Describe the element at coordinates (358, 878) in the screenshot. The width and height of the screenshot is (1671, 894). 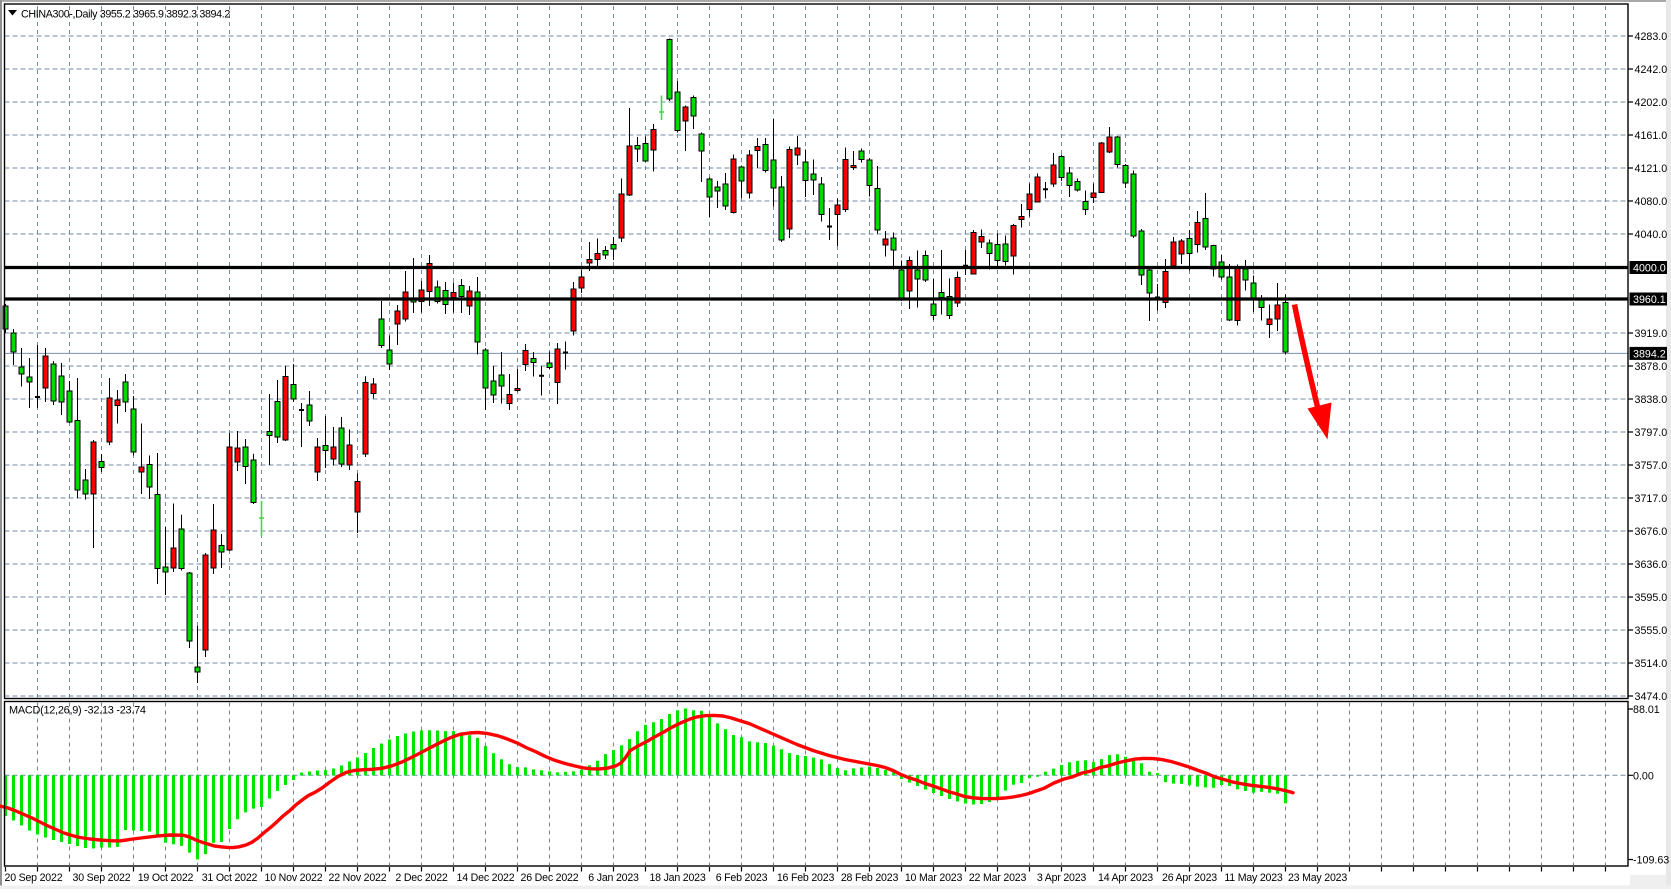
I see `svg-text: 22 Nov 2022` at that location.